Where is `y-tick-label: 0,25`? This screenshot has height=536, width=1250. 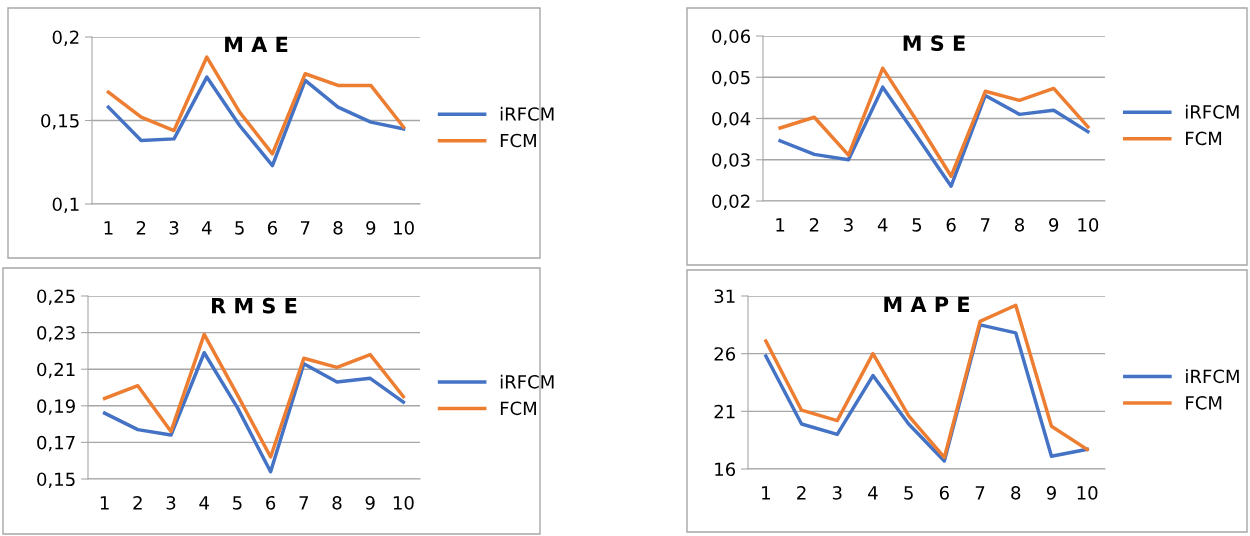 y-tick-label: 0,25 is located at coordinates (56, 297).